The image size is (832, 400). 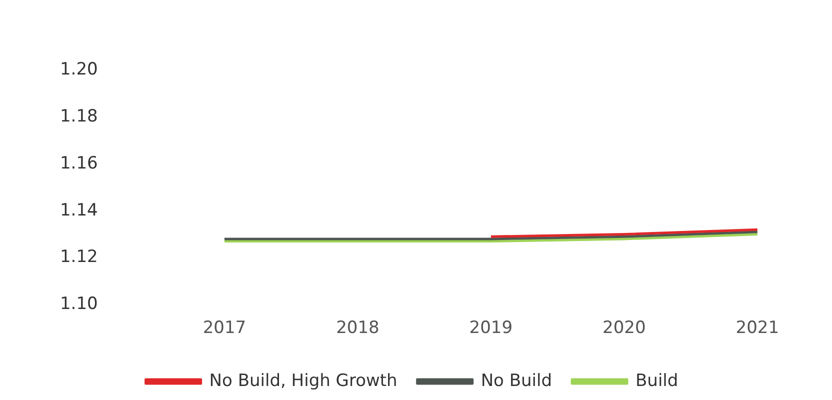 I want to click on x-tick-label: 2020, so click(x=624, y=328).